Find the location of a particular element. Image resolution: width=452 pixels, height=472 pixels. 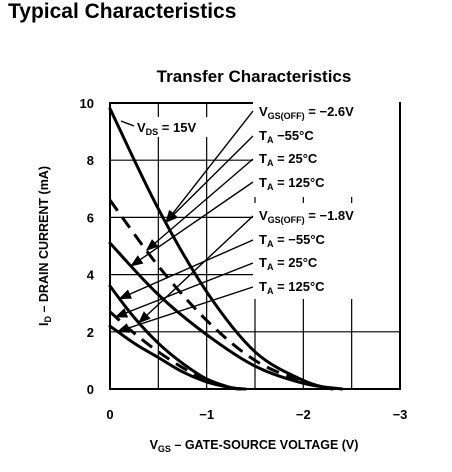

group-2-ta-label-1: TA = −55°C is located at coordinates (292, 240).